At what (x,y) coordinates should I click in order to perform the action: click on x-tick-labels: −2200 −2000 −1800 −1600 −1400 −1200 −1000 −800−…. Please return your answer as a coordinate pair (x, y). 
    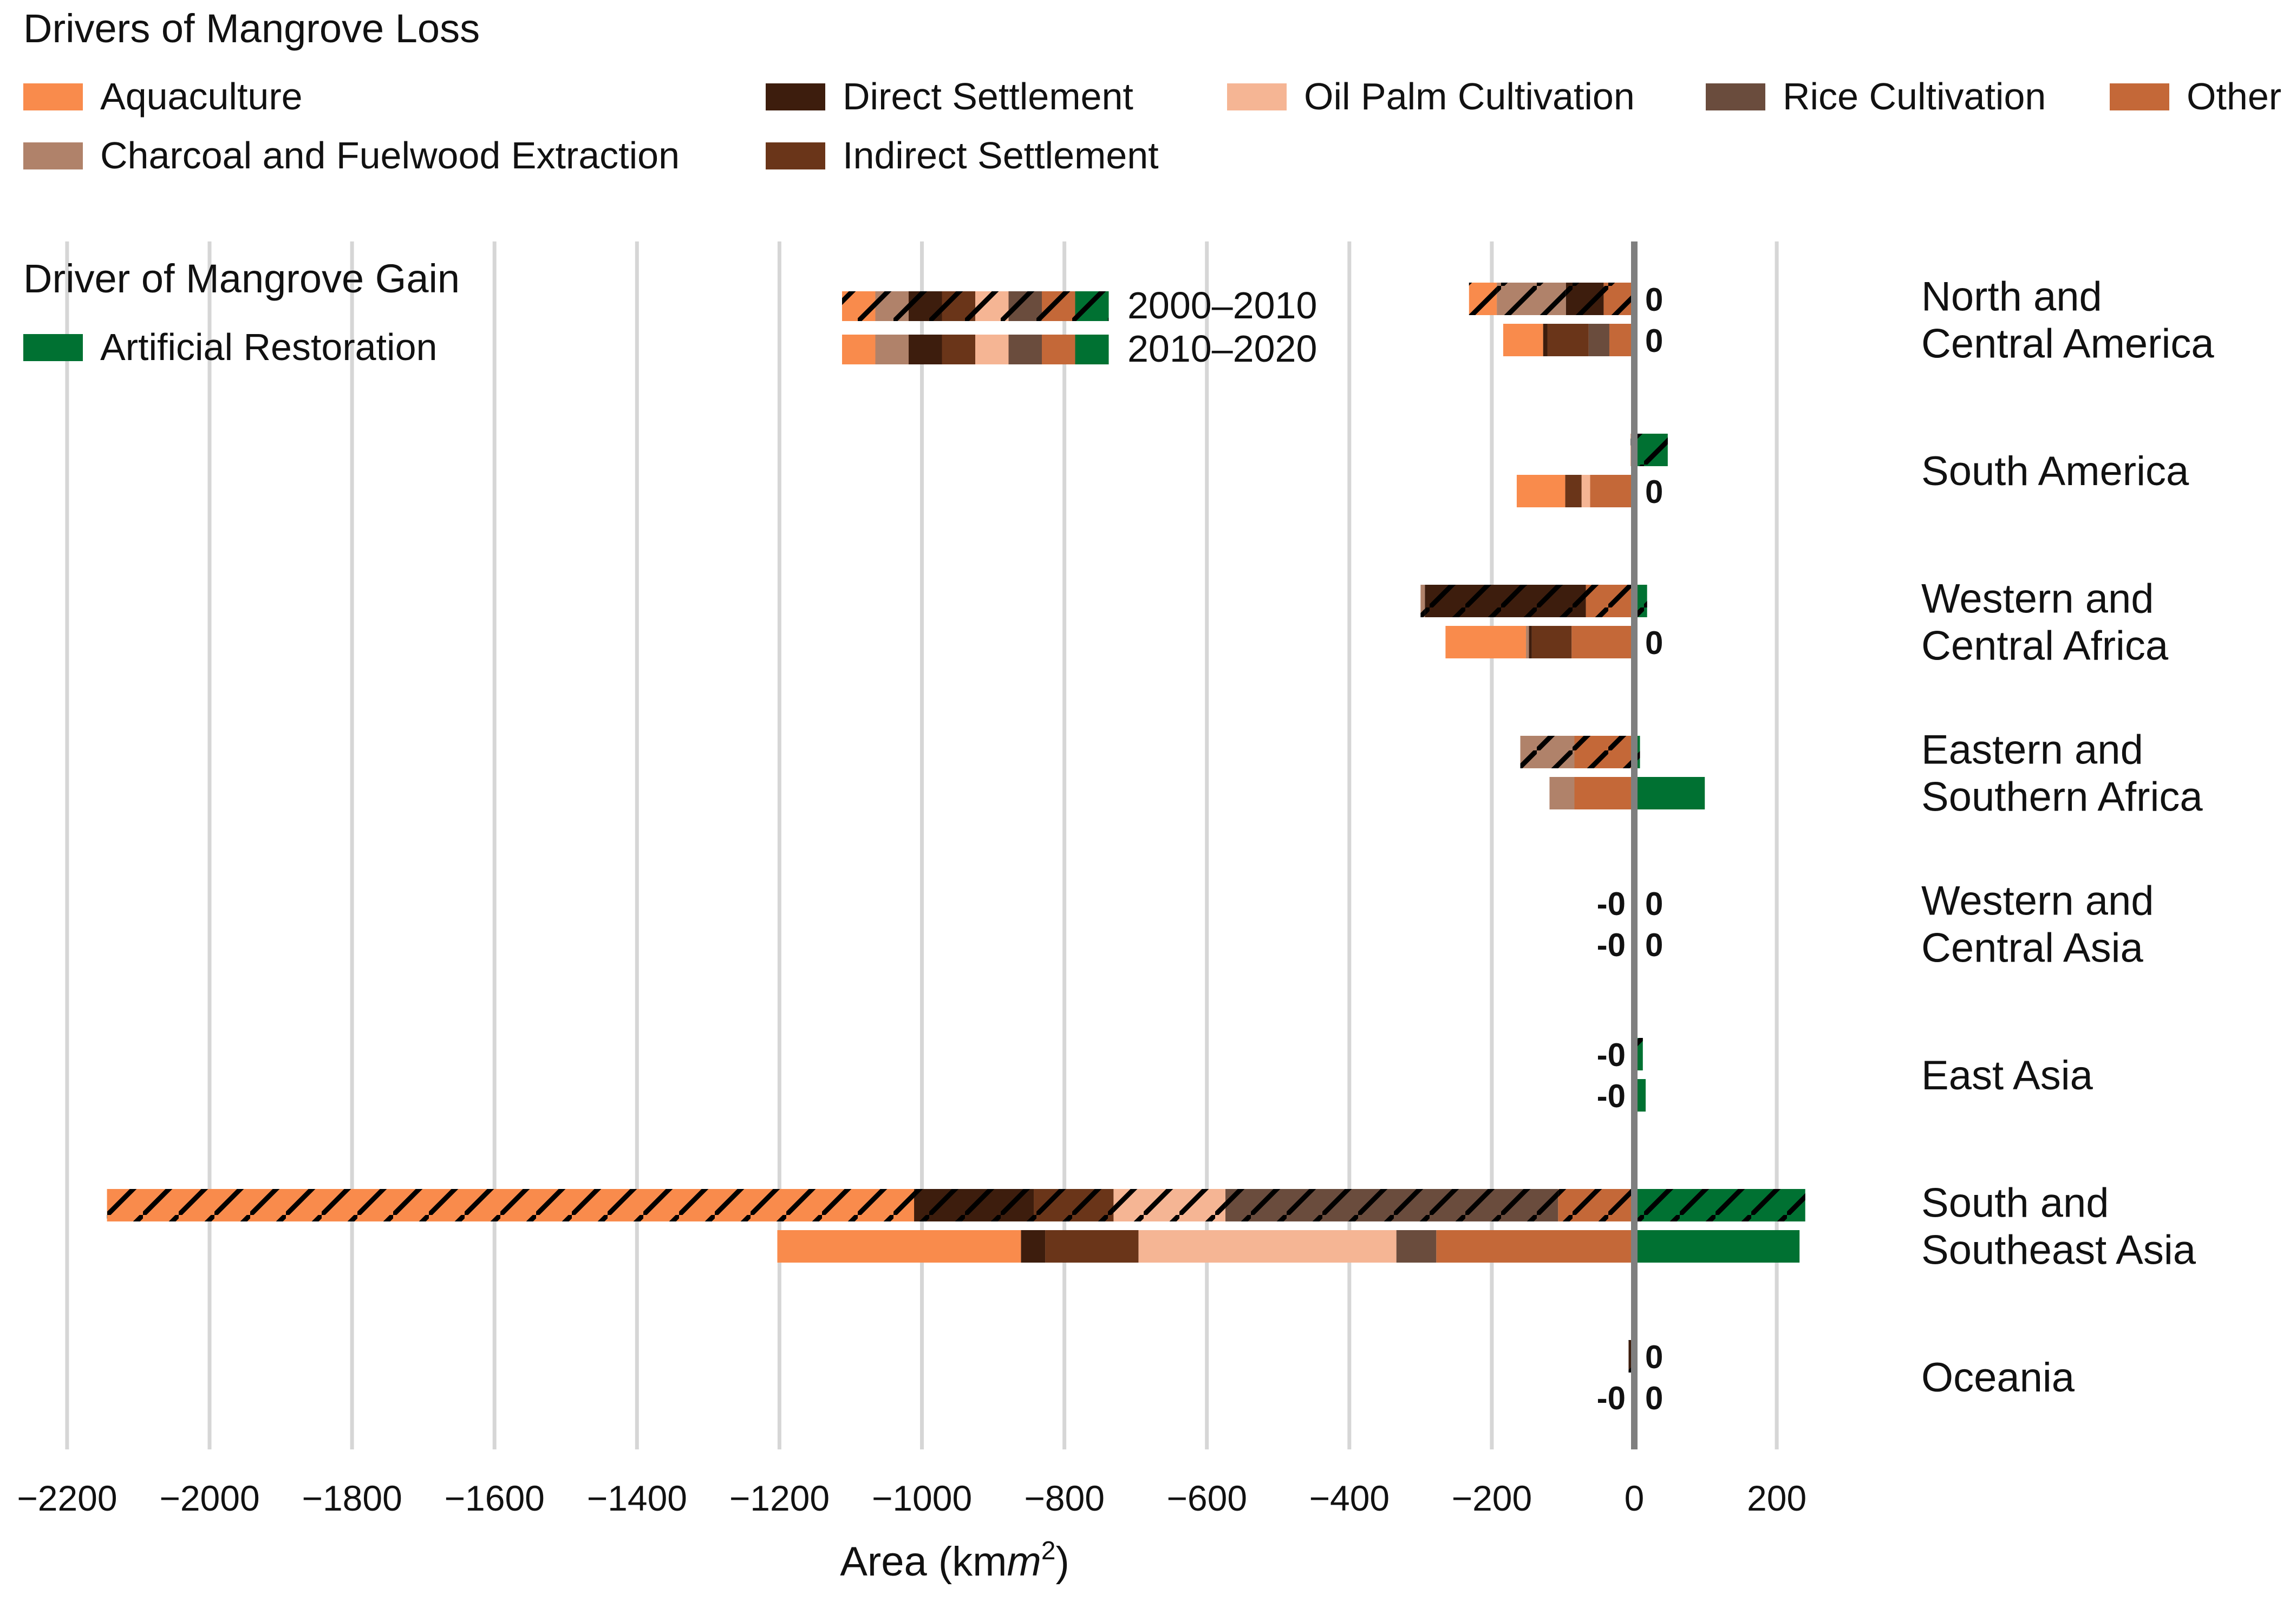
    Looking at the image, I should click on (911, 1498).